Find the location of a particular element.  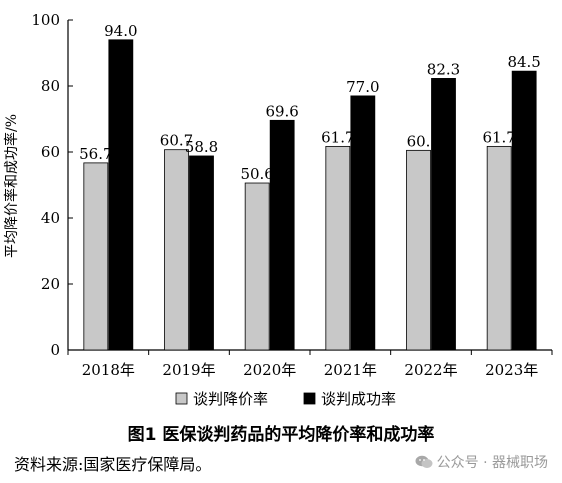

data-label: 58.8 is located at coordinates (201, 147).